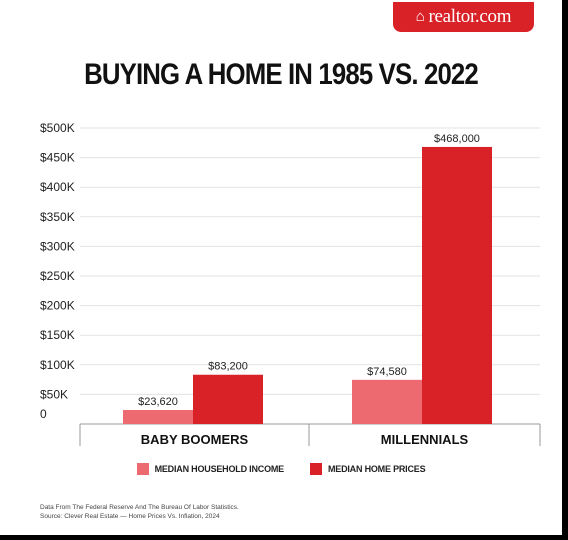 Image resolution: width=568 pixels, height=540 pixels. Describe the element at coordinates (457, 139) in the screenshot. I see `data-label: $468,000` at that location.